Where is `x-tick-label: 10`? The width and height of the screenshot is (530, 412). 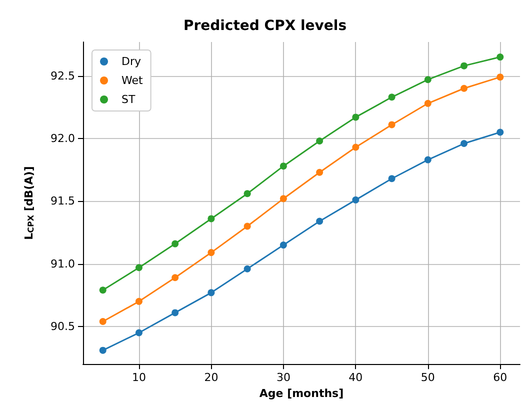 x-tick-label: 10 is located at coordinates (139, 377).